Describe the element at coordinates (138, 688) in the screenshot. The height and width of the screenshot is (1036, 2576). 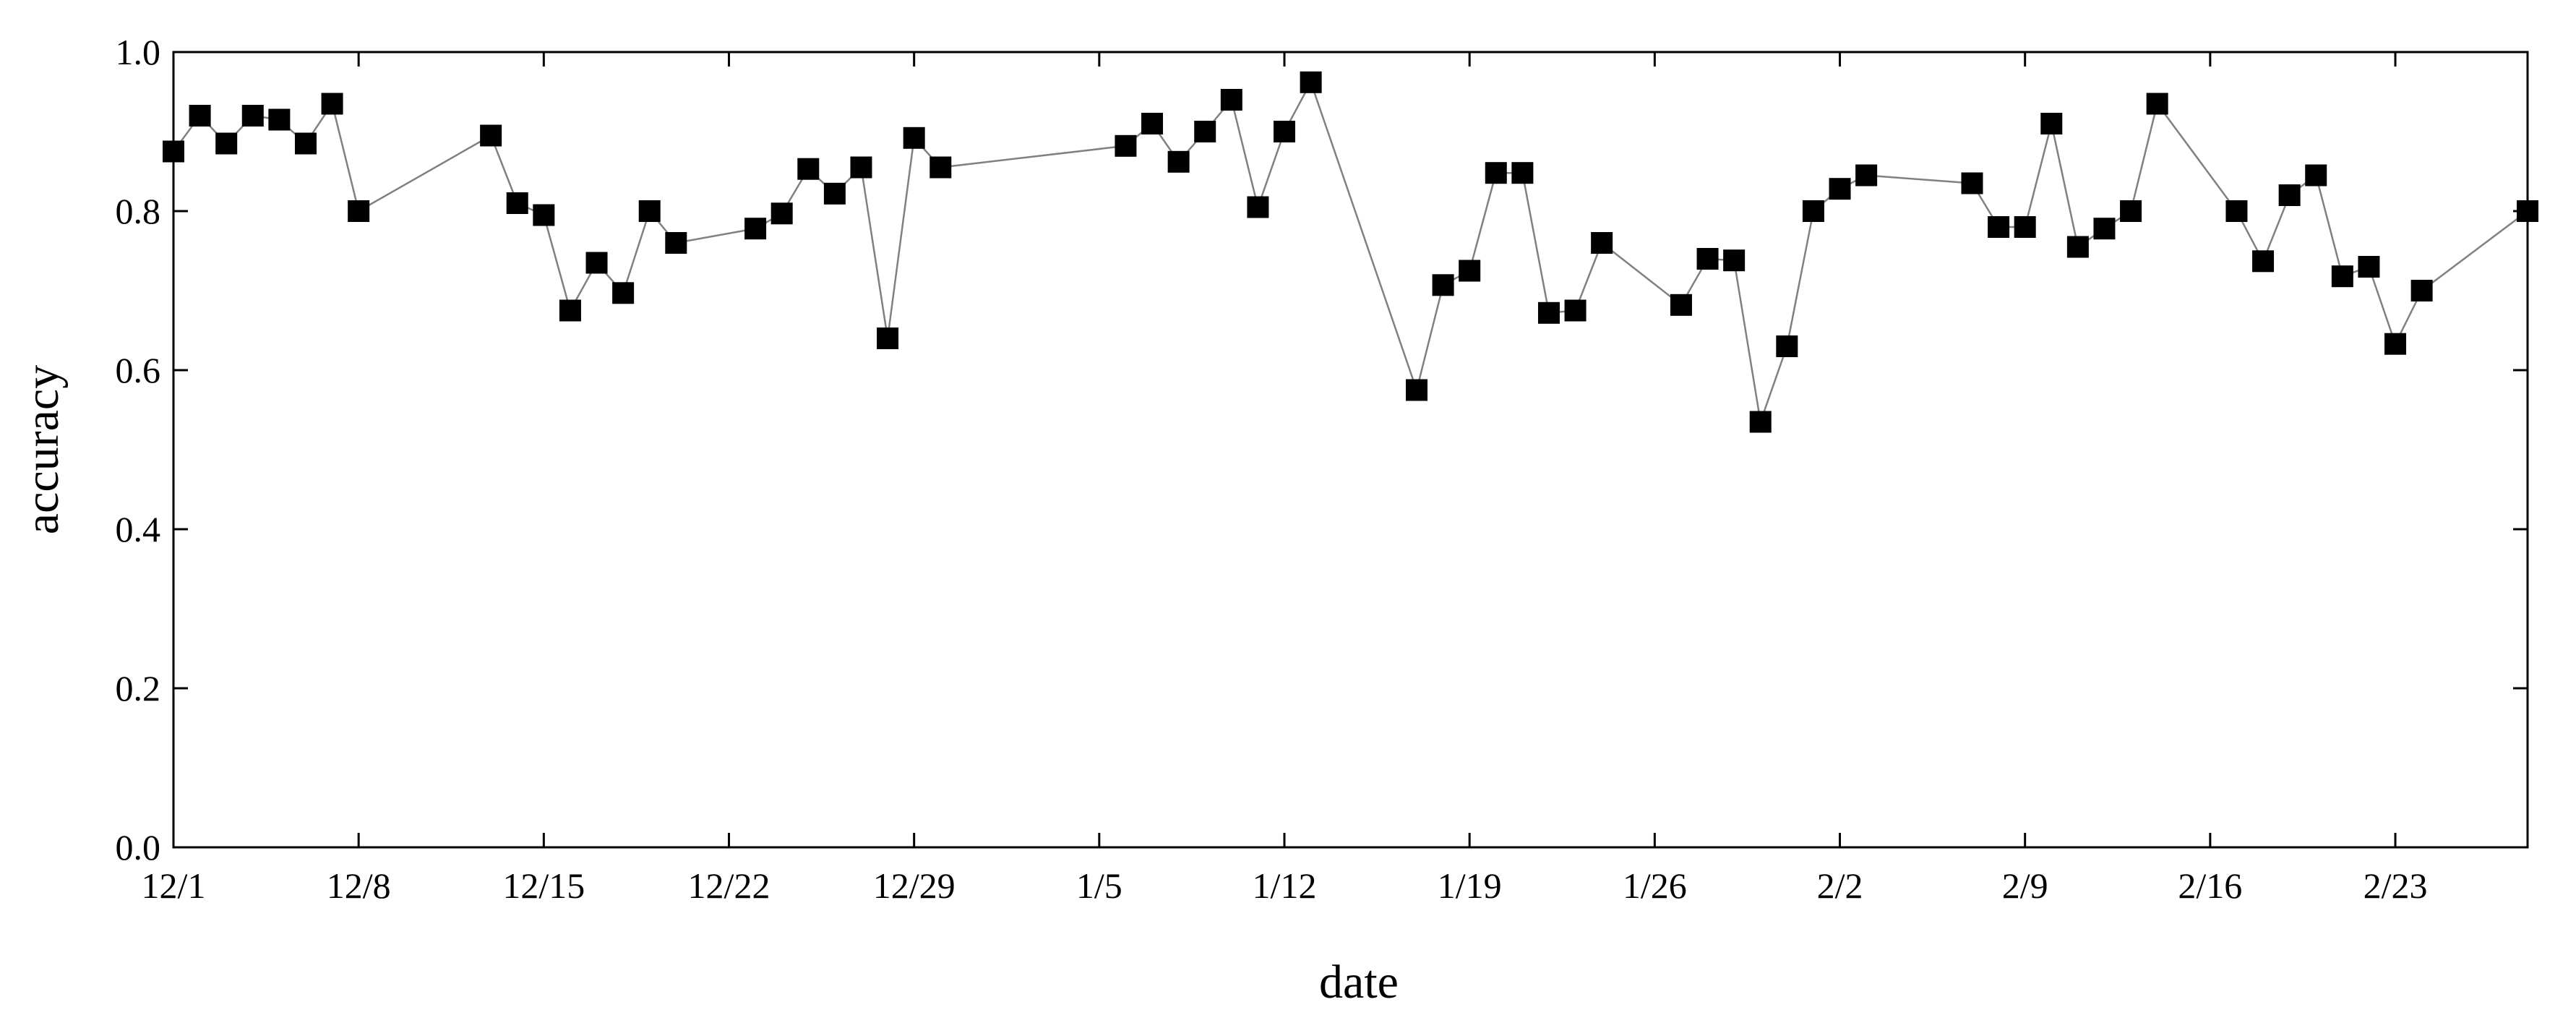
I see `y-tick-label: 0.2` at that location.